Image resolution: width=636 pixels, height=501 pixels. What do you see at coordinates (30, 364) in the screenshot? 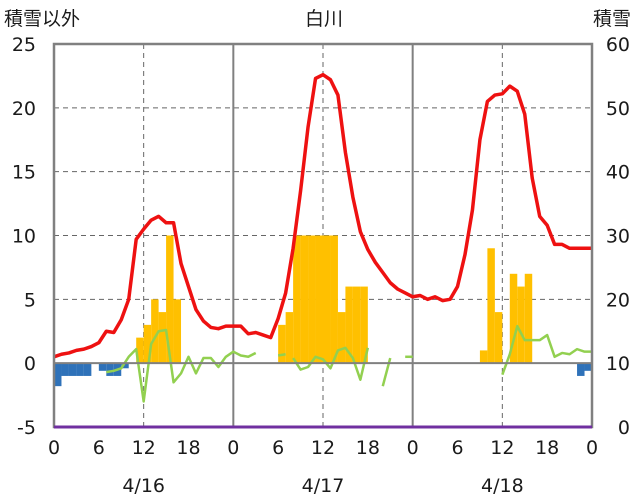
I see `left-y-tick-label: 0` at bounding box center [30, 364].